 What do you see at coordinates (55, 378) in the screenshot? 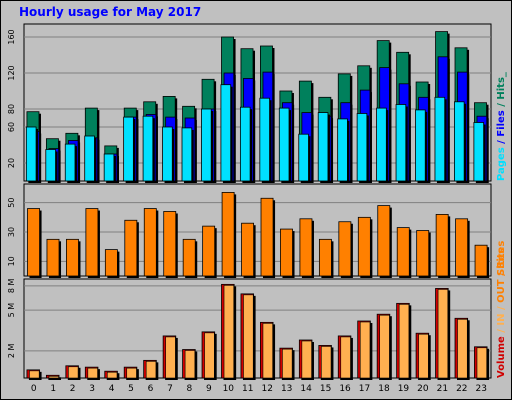
I see `bar-volume-out-shadow` at bounding box center [55, 378].